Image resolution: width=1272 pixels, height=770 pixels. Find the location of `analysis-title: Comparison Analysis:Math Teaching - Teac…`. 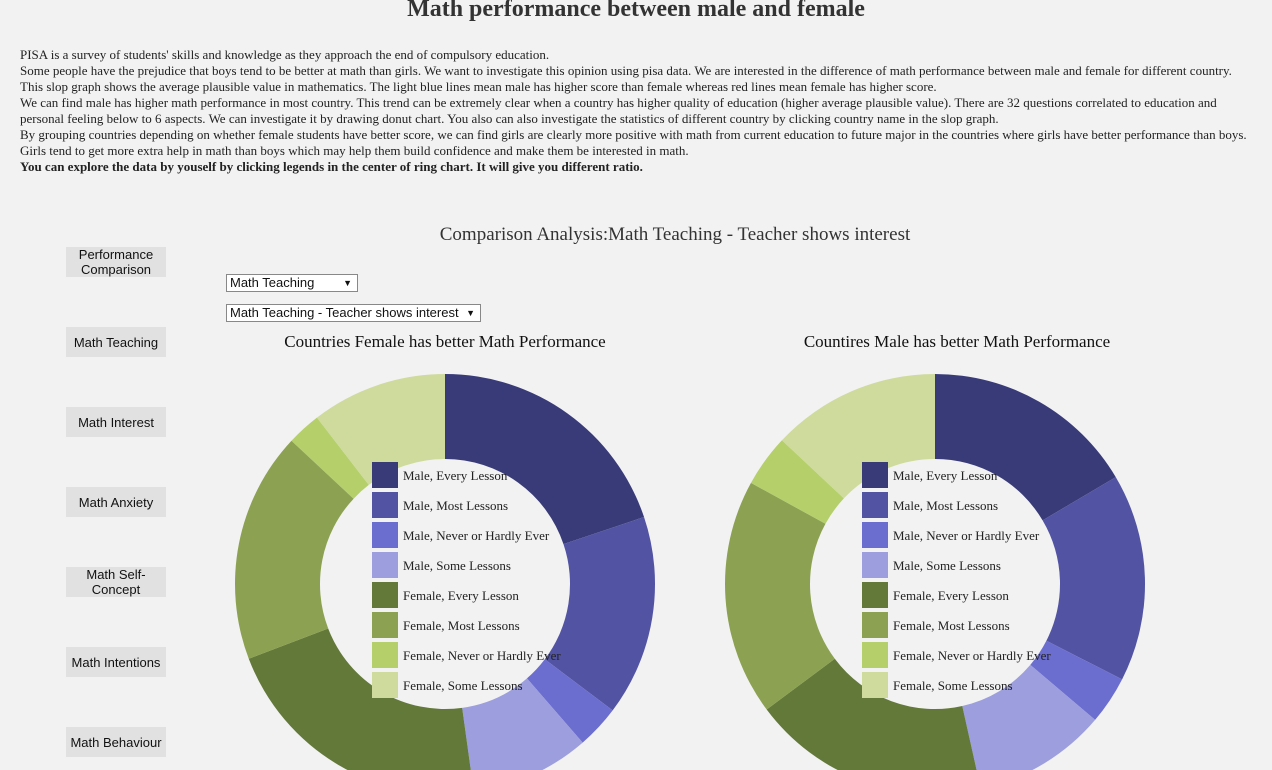

analysis-title: Comparison Analysis:Math Teaching - Teac… is located at coordinates (675, 234).